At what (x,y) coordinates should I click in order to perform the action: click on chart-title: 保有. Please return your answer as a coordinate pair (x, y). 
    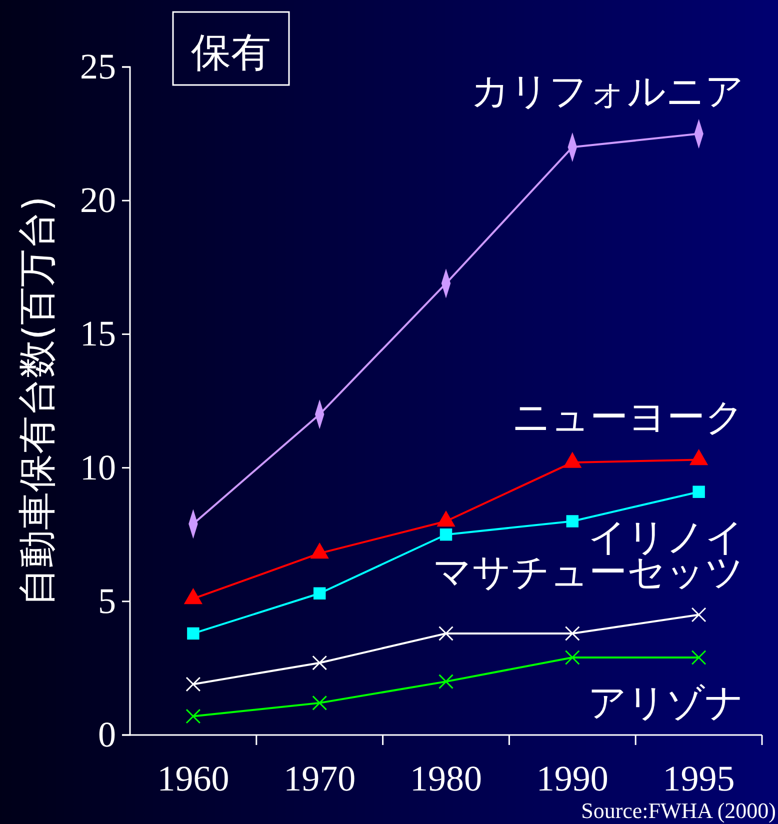
    Looking at the image, I should click on (231, 53).